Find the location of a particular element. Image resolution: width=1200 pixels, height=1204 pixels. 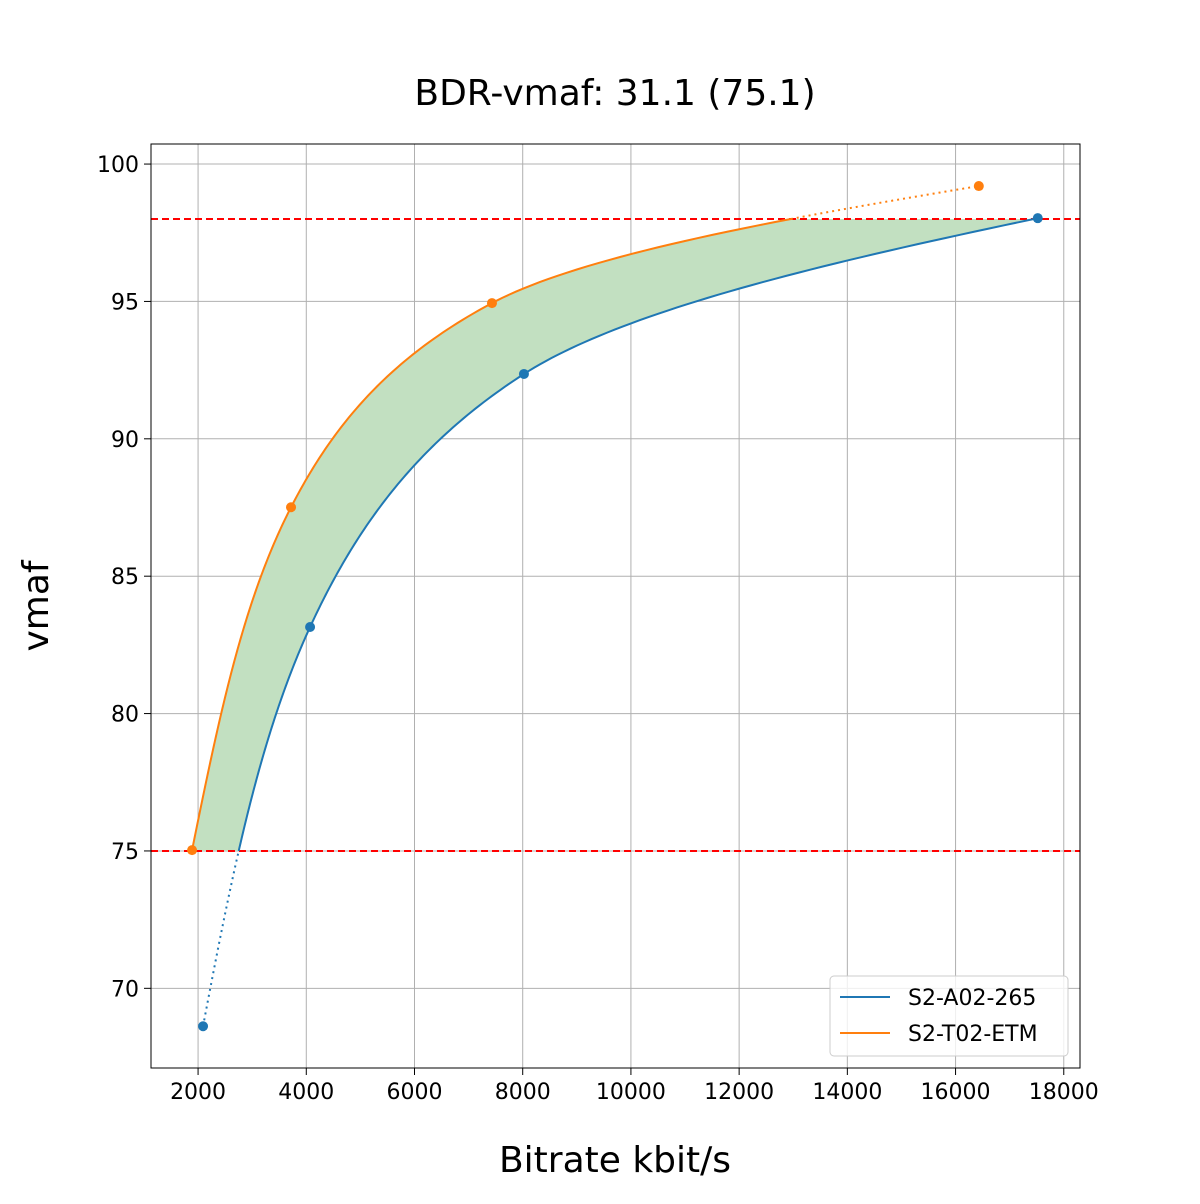

x-tick-label: 2000 is located at coordinates (198, 1092).